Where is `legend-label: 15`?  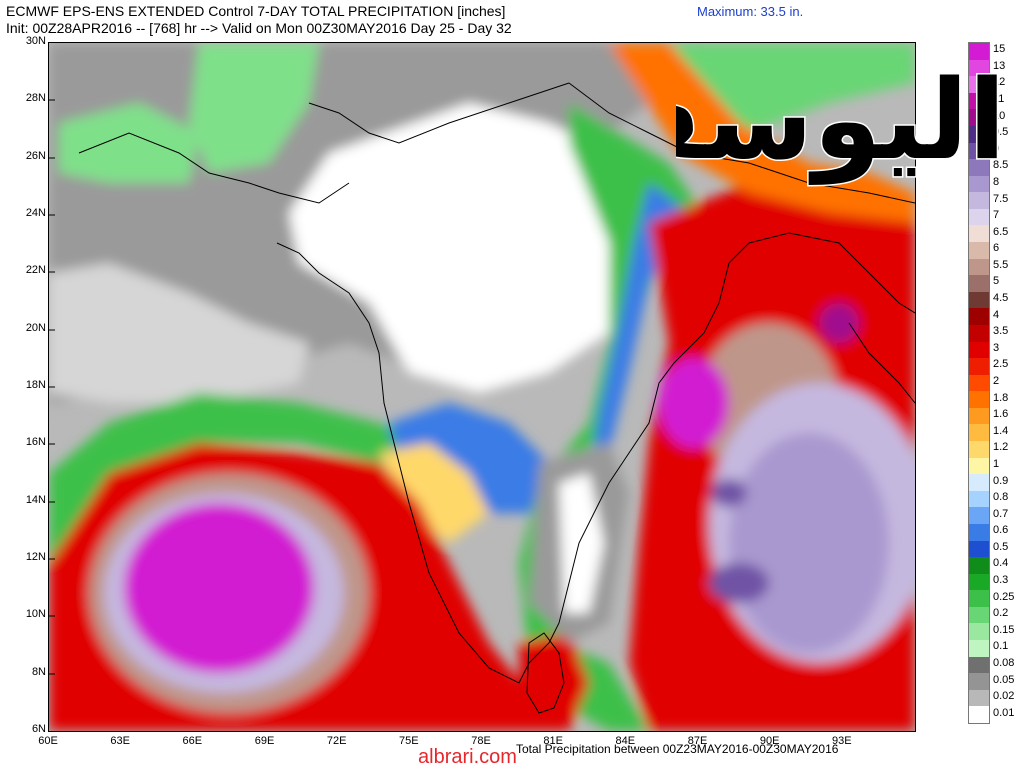
legend-label: 15 is located at coordinates (999, 49).